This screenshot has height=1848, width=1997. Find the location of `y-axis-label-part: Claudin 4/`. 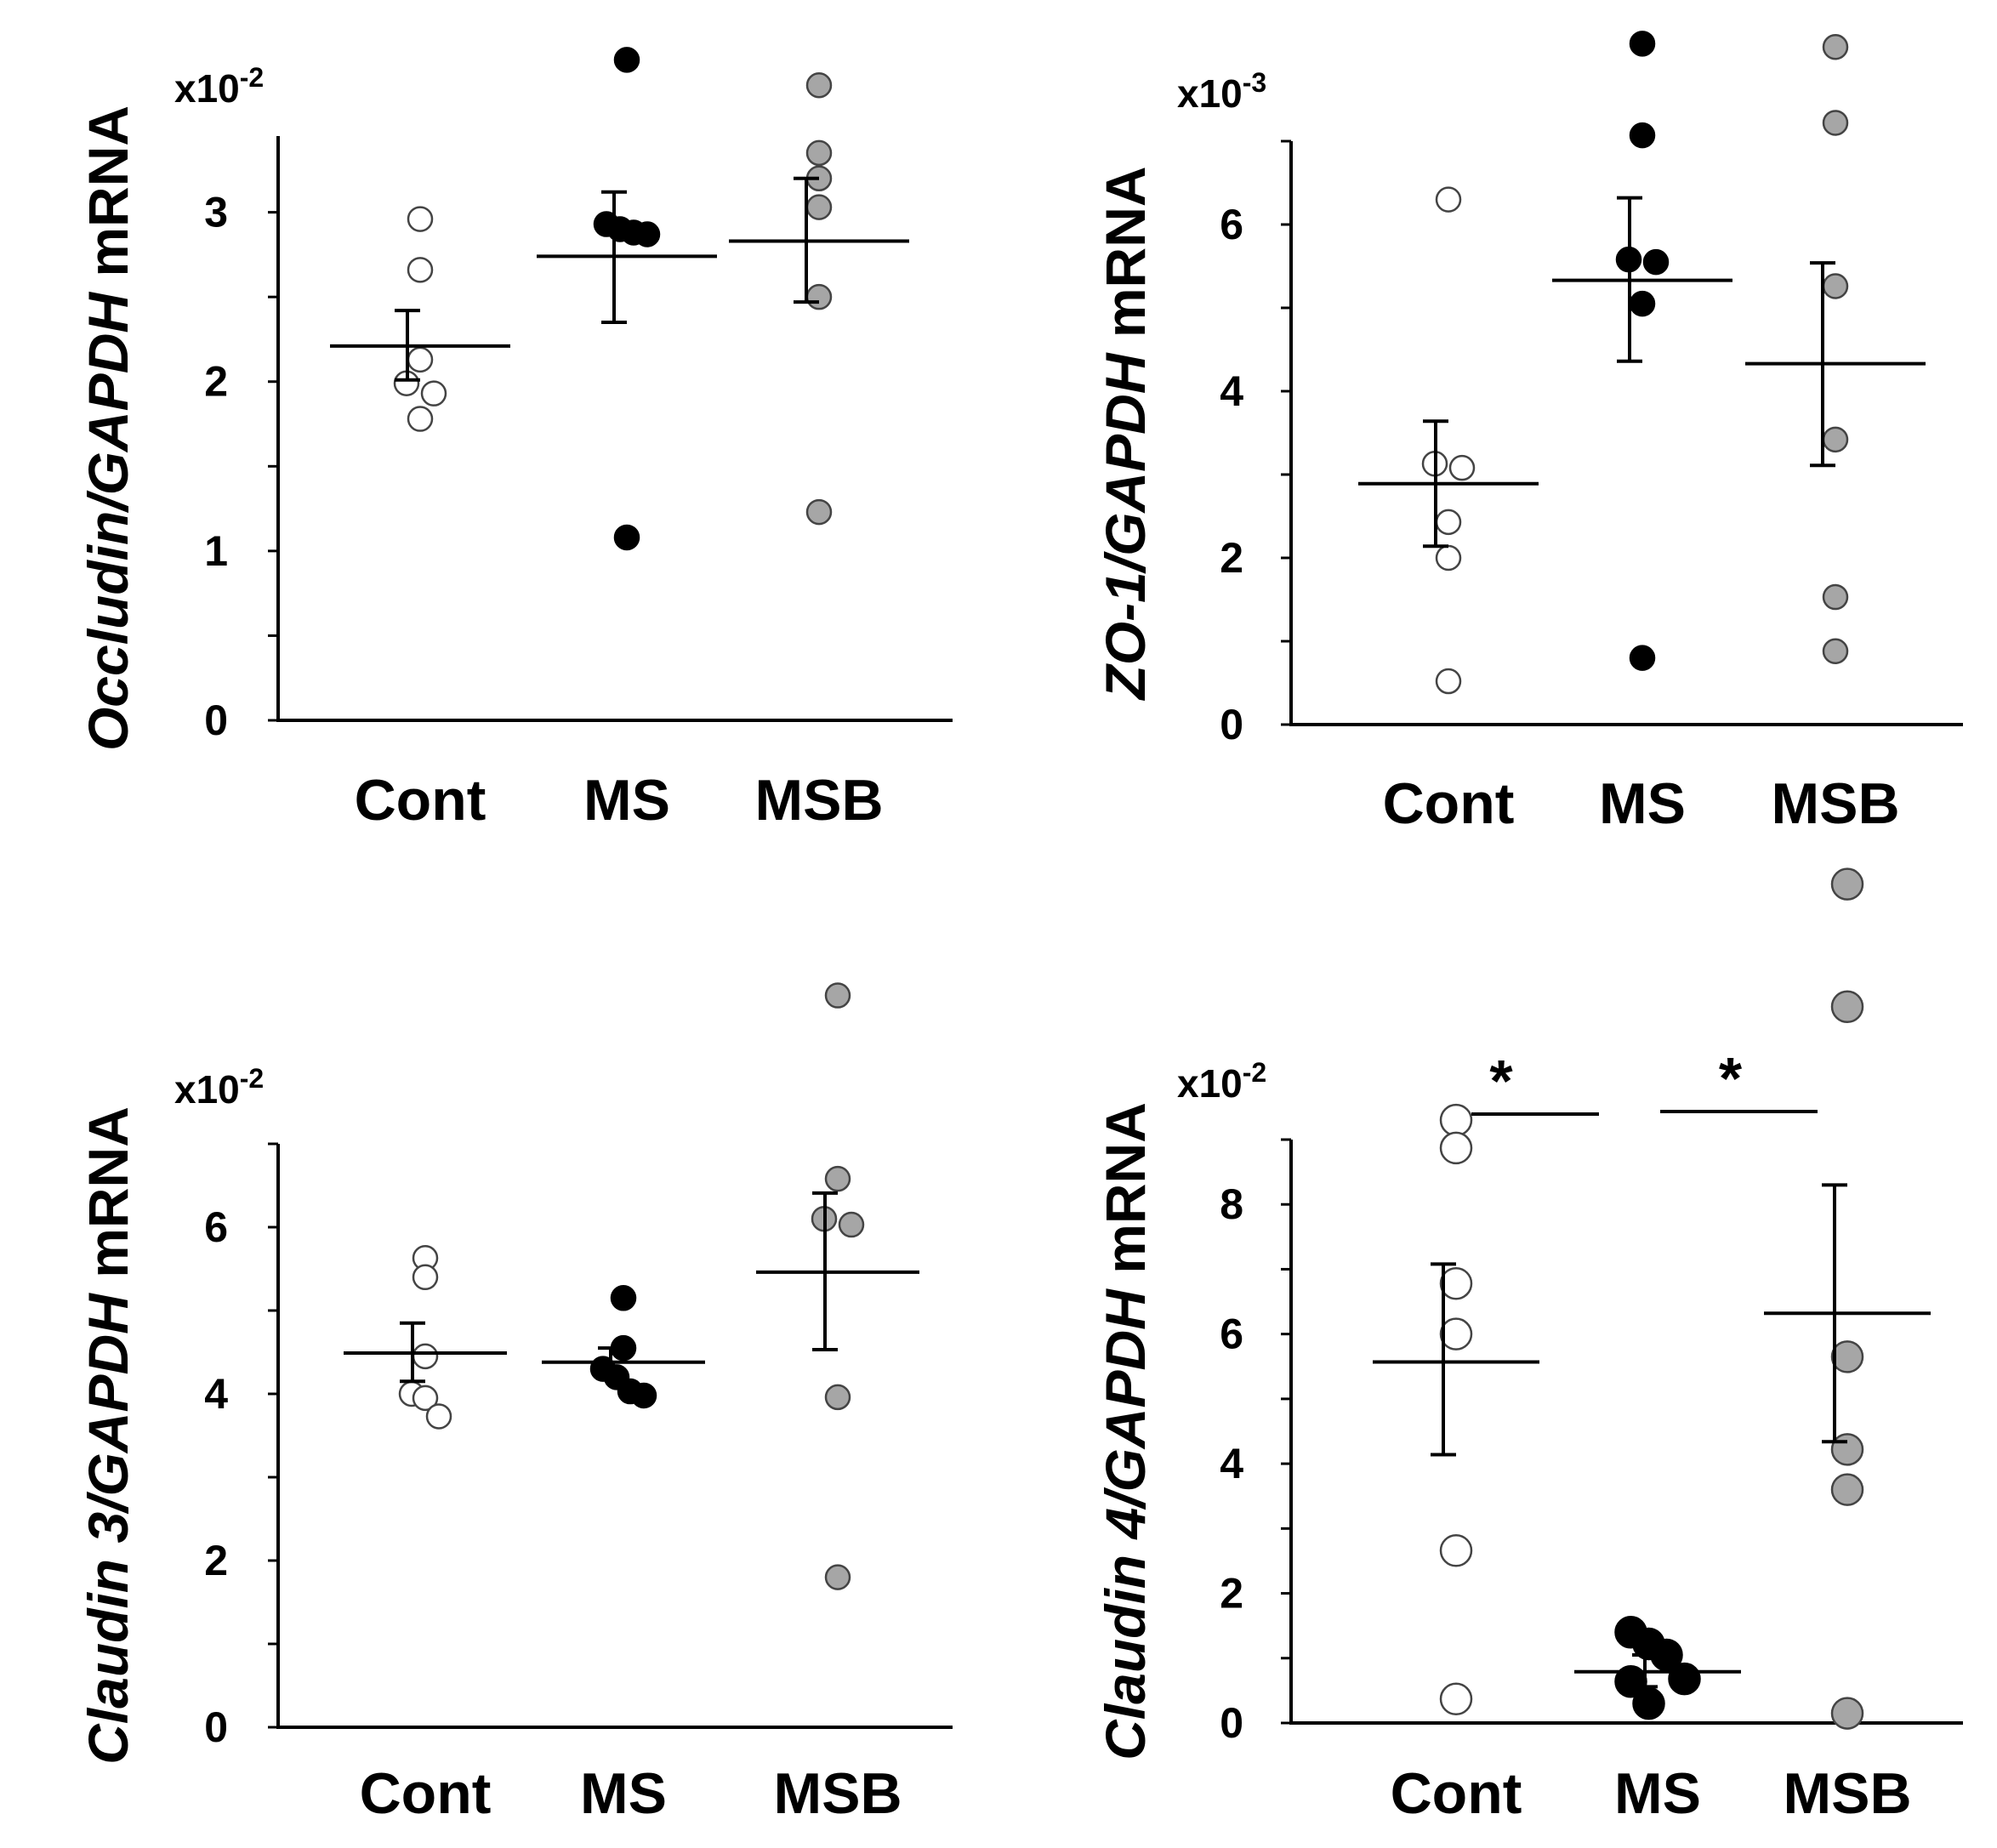

y-axis-label-part: Claudin 4/ is located at coordinates (1125, 1624).